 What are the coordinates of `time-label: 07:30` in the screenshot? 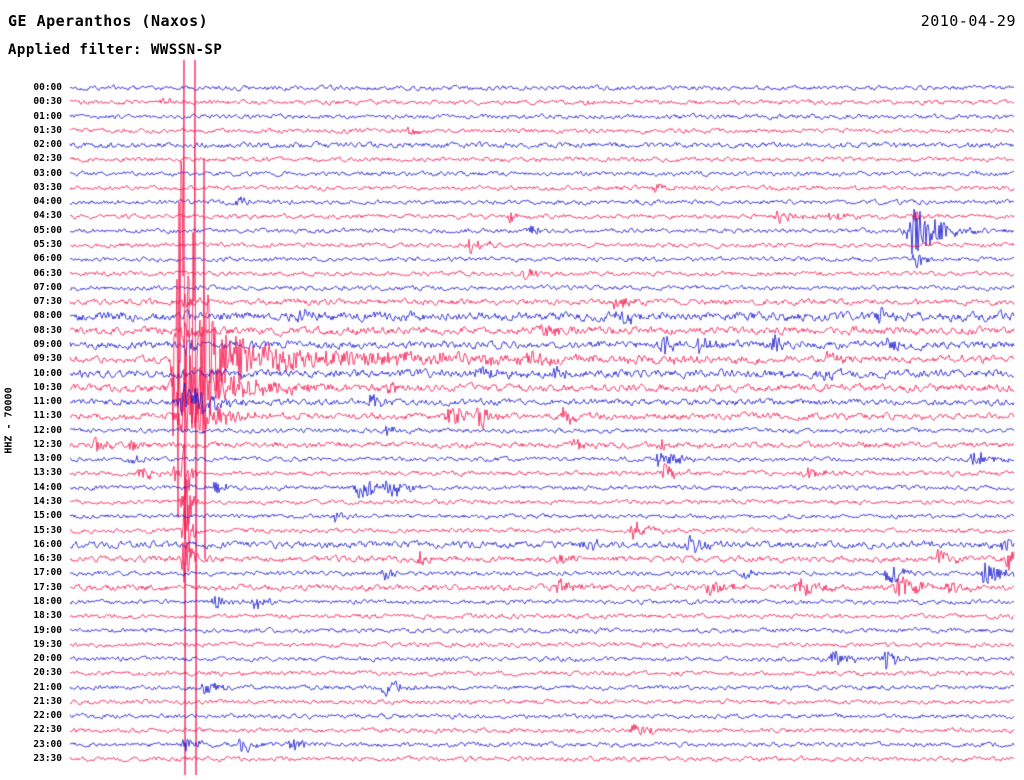 It's located at (47, 302).